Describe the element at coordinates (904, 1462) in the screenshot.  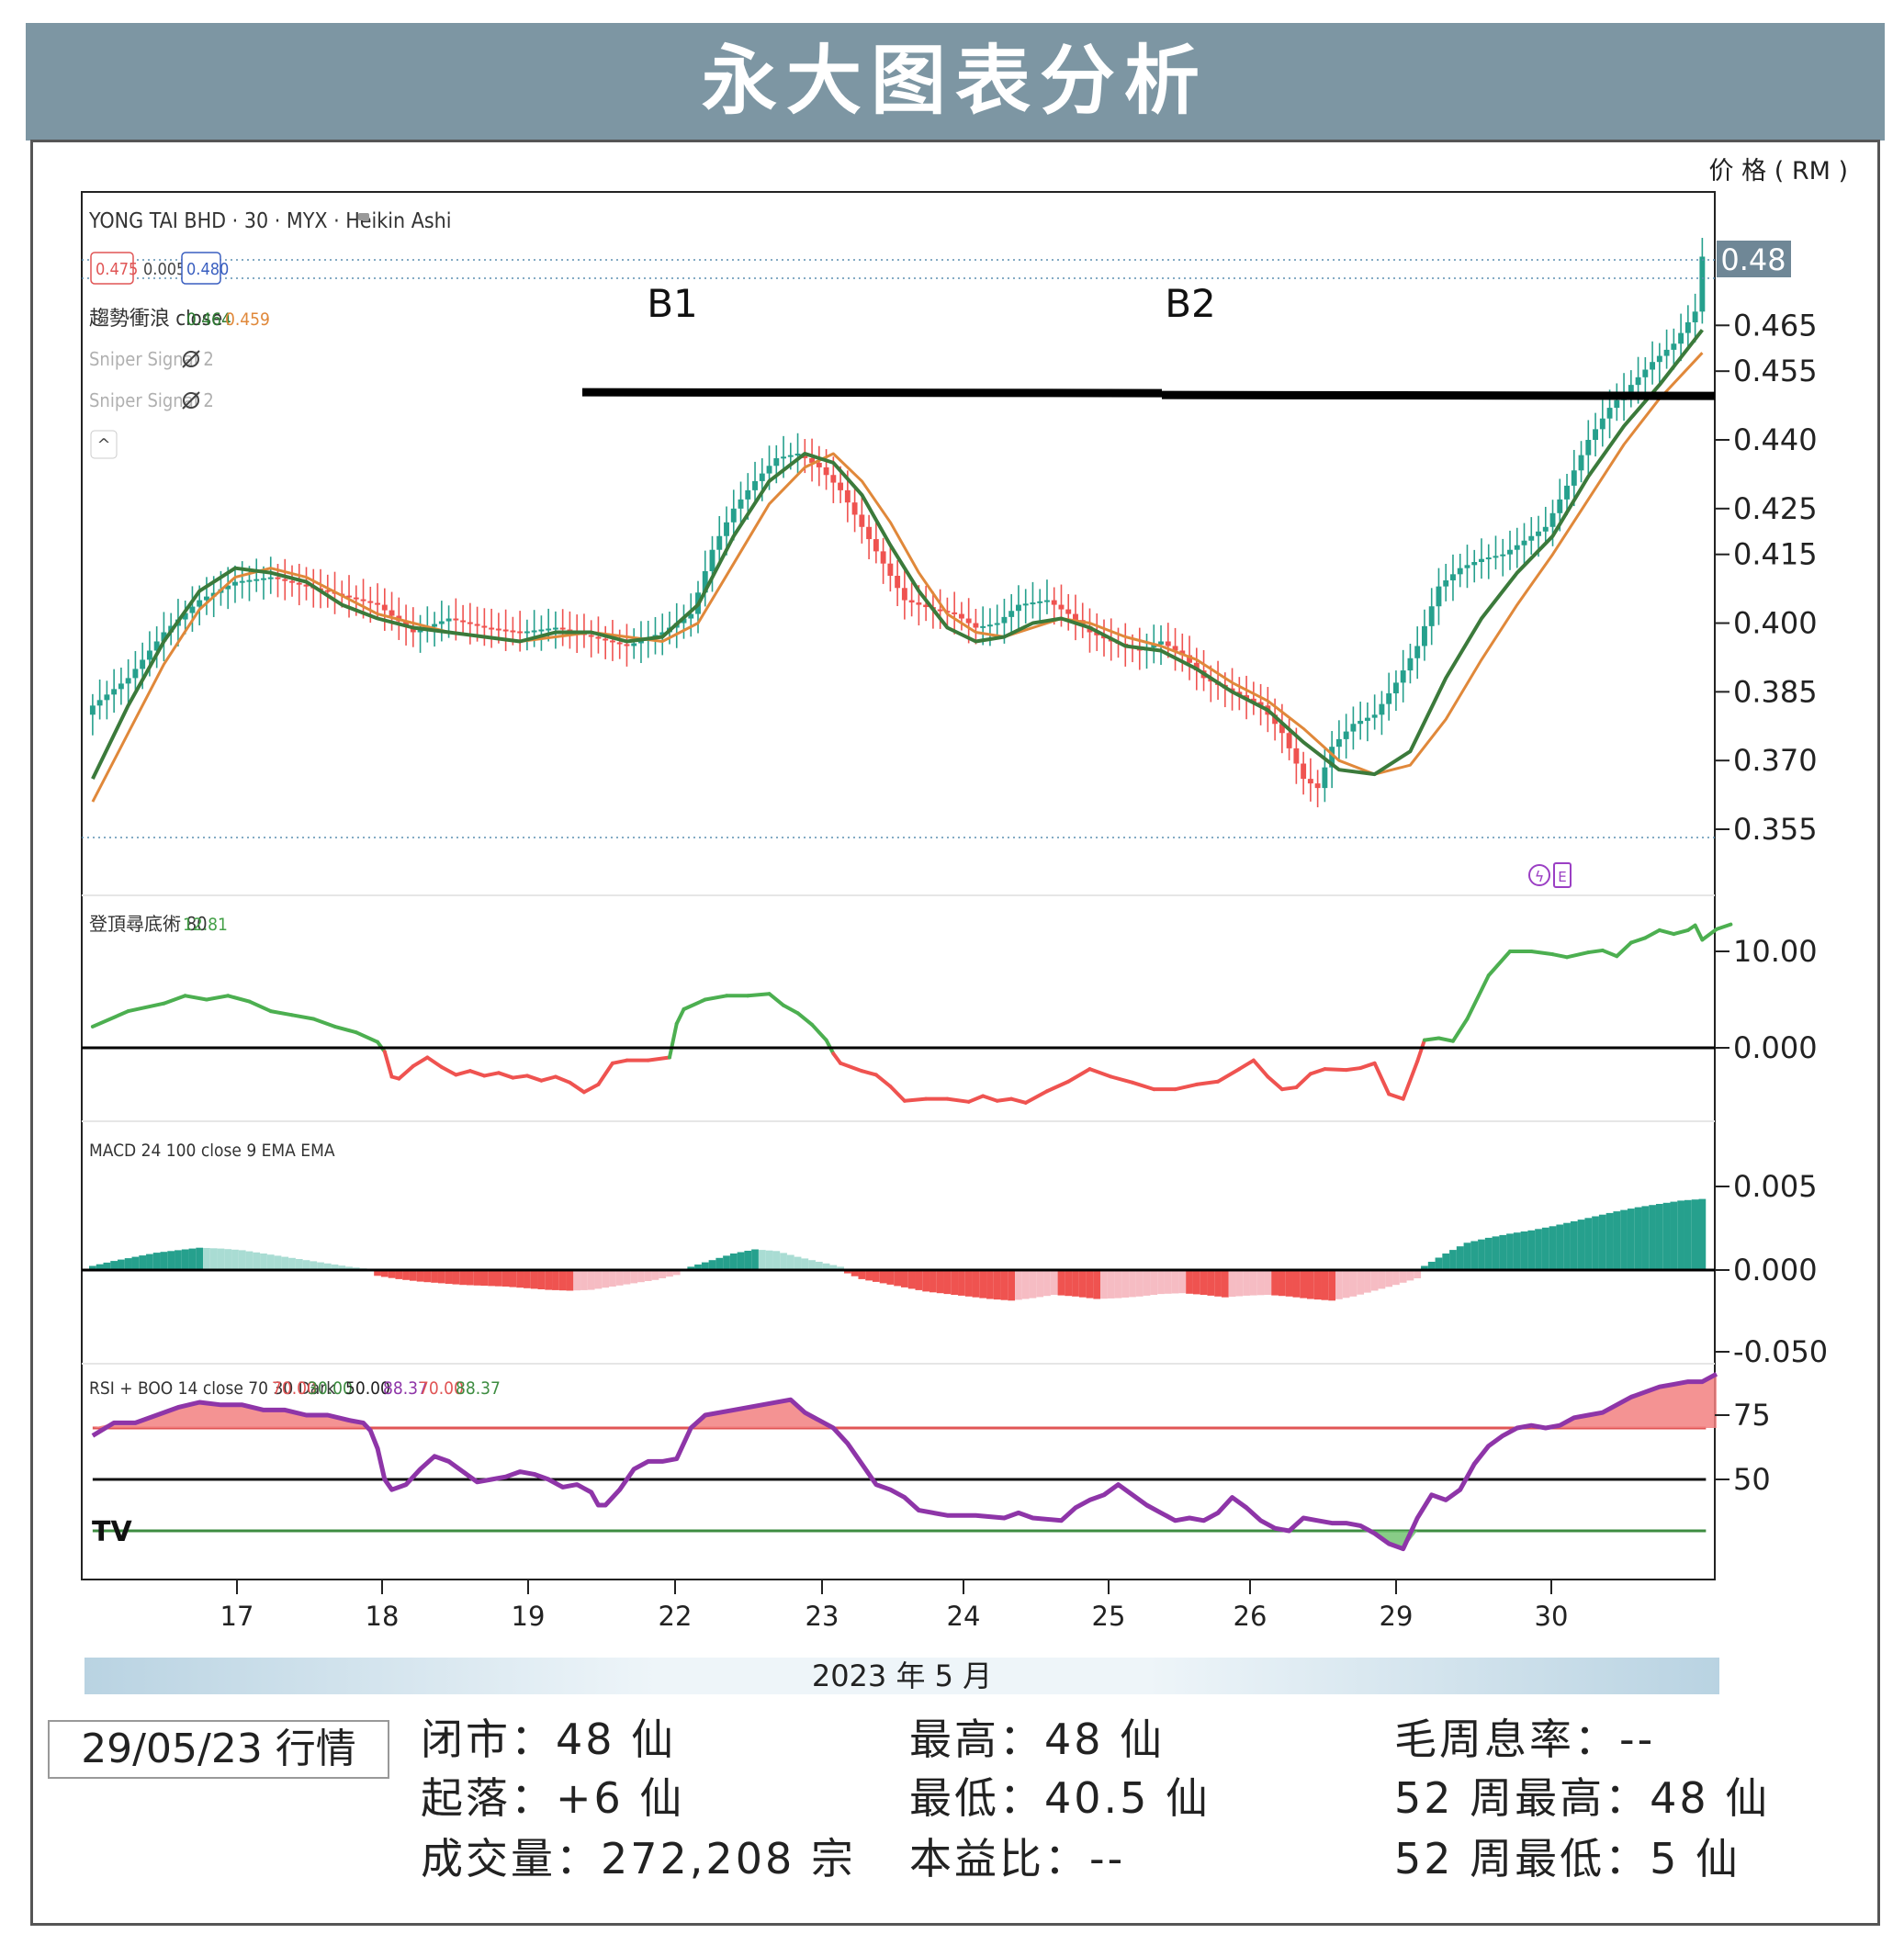
I see `rsi-line` at that location.